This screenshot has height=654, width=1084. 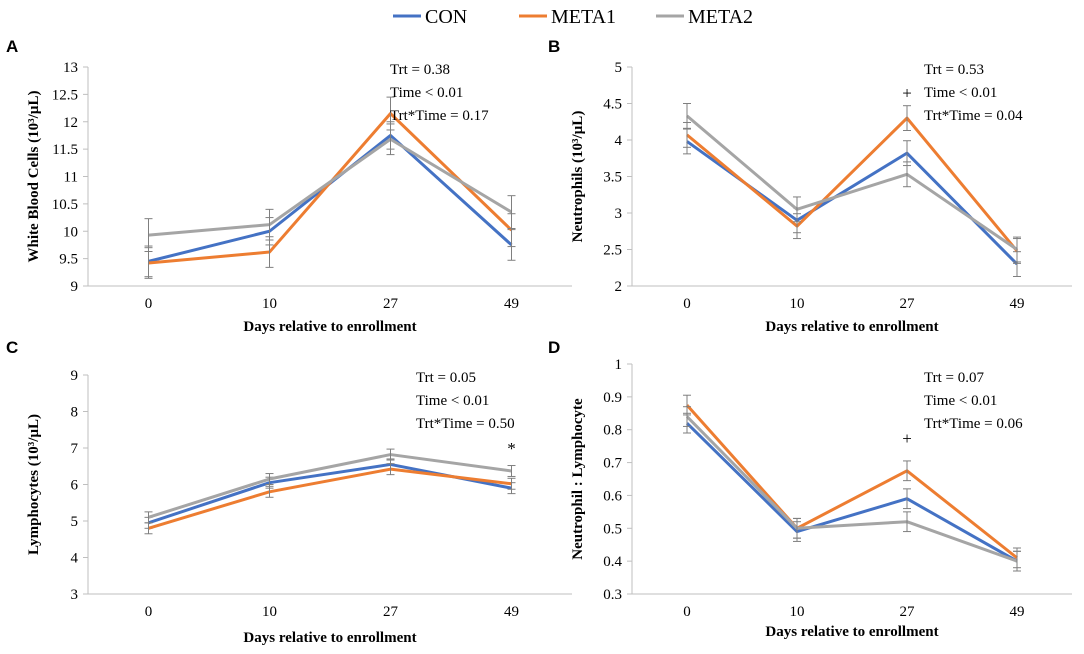 What do you see at coordinates (68, 260) in the screenshot?
I see `y-tick-label: 9.5` at bounding box center [68, 260].